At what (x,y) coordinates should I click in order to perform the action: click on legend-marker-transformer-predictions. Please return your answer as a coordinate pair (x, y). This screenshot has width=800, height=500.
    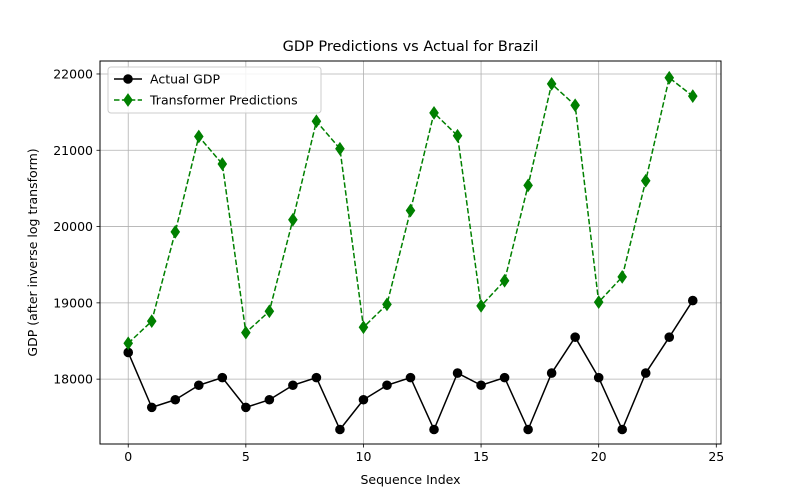
    Looking at the image, I should click on (128, 100).